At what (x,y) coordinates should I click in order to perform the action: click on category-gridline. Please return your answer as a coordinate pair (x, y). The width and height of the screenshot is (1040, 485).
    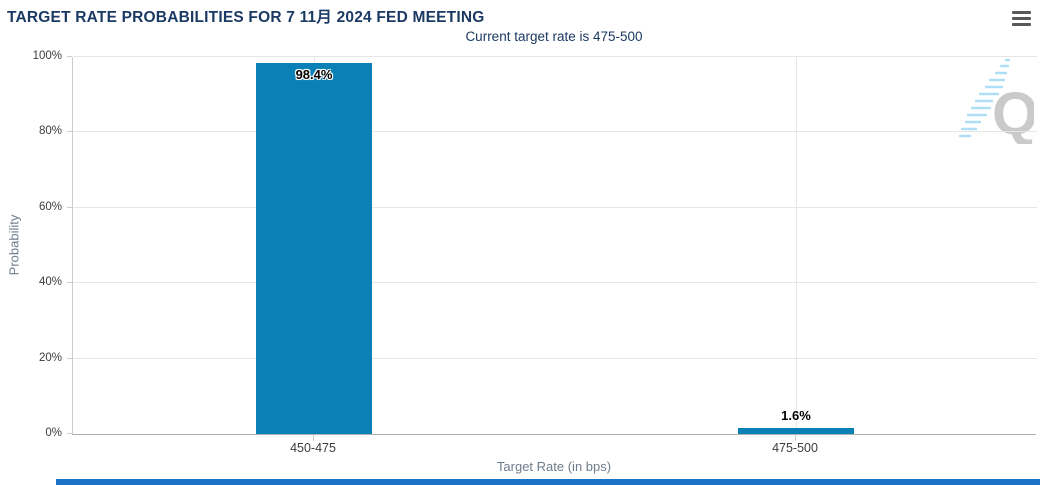
    Looking at the image, I should click on (796, 245).